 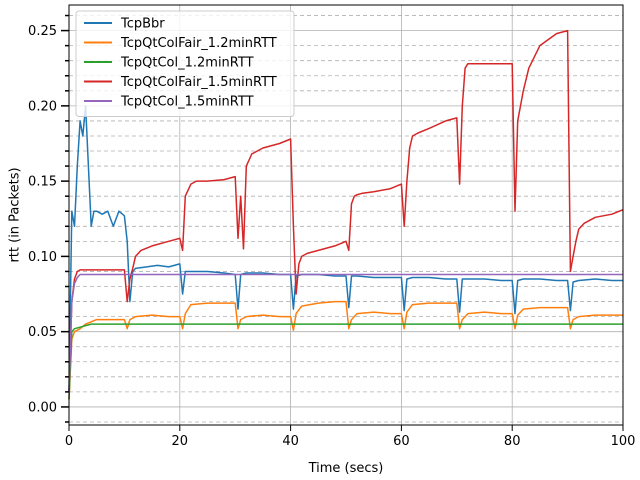 What do you see at coordinates (42, 182) in the screenshot?
I see `y-tick-label: 0.15` at bounding box center [42, 182].